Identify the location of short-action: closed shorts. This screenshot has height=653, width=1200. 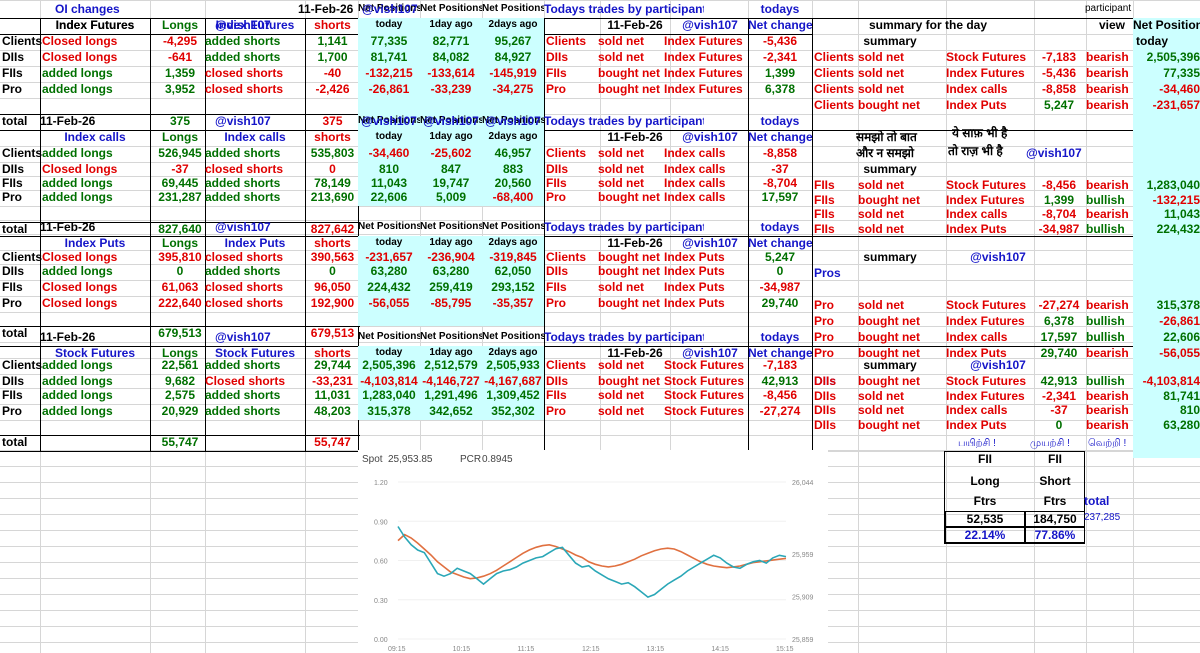
(244, 257).